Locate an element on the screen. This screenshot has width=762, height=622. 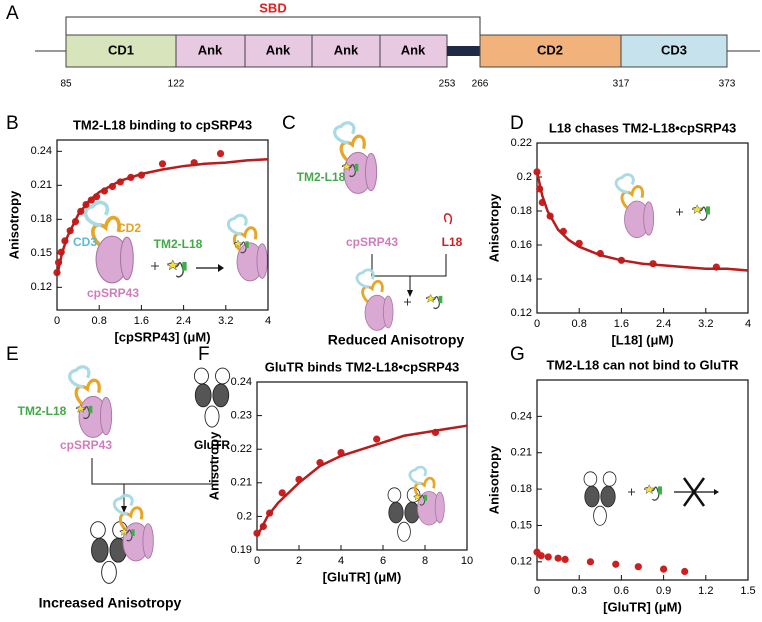
l18-cartoon is located at coordinates (448, 219).